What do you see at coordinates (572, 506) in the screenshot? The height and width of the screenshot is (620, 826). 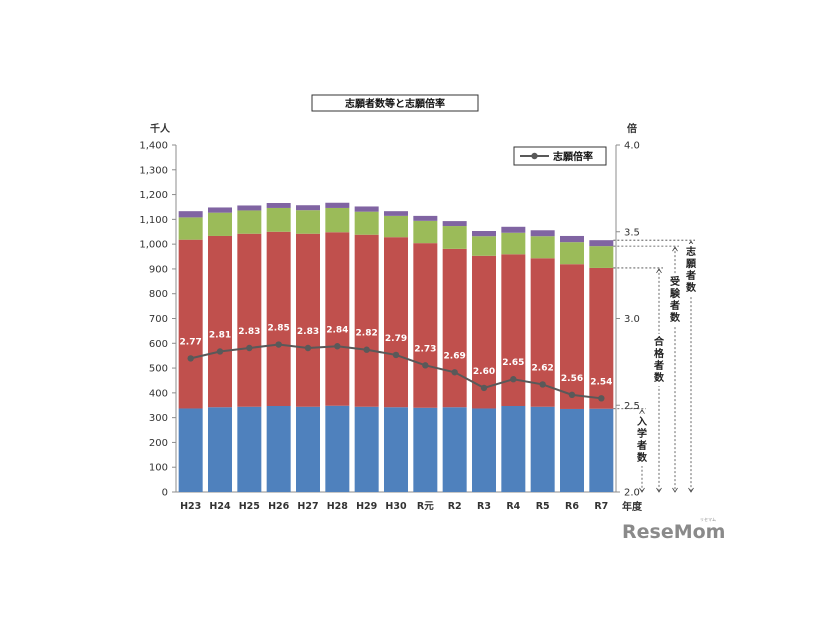 I see `x-tick-label: R6` at bounding box center [572, 506].